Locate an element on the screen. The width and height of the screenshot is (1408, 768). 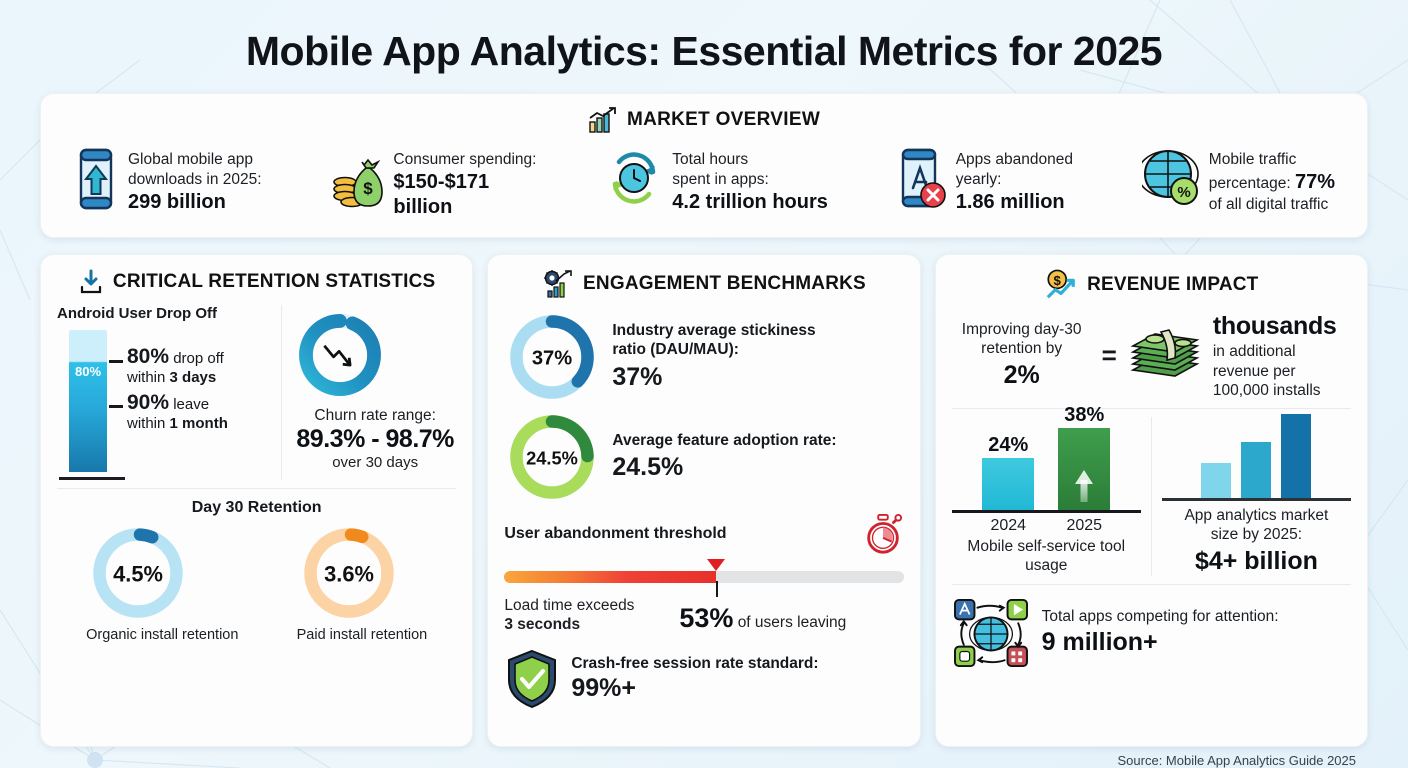
paid-retention-donut: 3.6% is located at coordinates (348, 573).